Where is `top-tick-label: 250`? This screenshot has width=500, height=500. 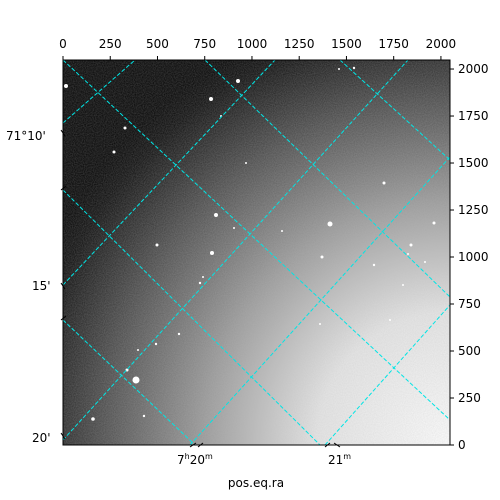 top-tick-label: 250 is located at coordinates (110, 44).